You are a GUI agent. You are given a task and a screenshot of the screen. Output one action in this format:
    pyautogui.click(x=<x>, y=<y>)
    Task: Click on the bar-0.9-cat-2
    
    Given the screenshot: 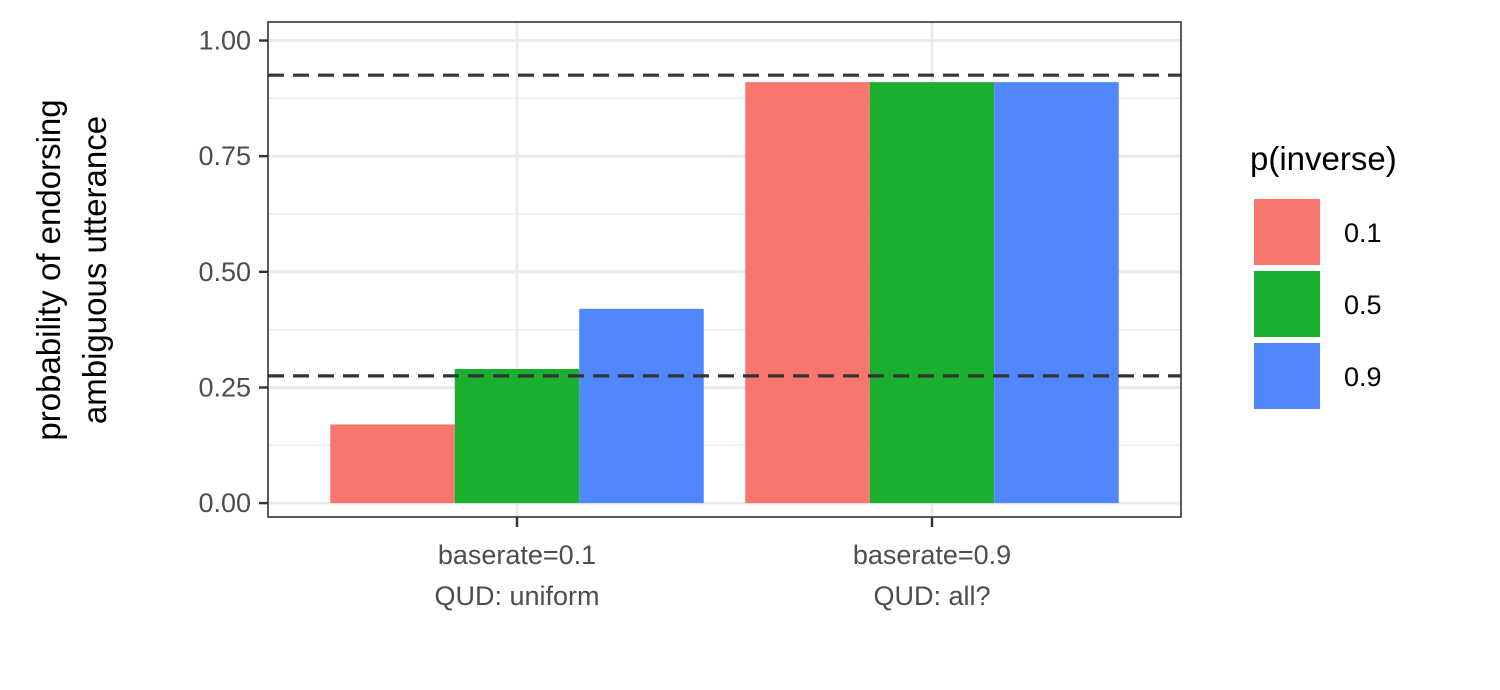 What is the action you would take?
    pyautogui.click(x=1056, y=293)
    